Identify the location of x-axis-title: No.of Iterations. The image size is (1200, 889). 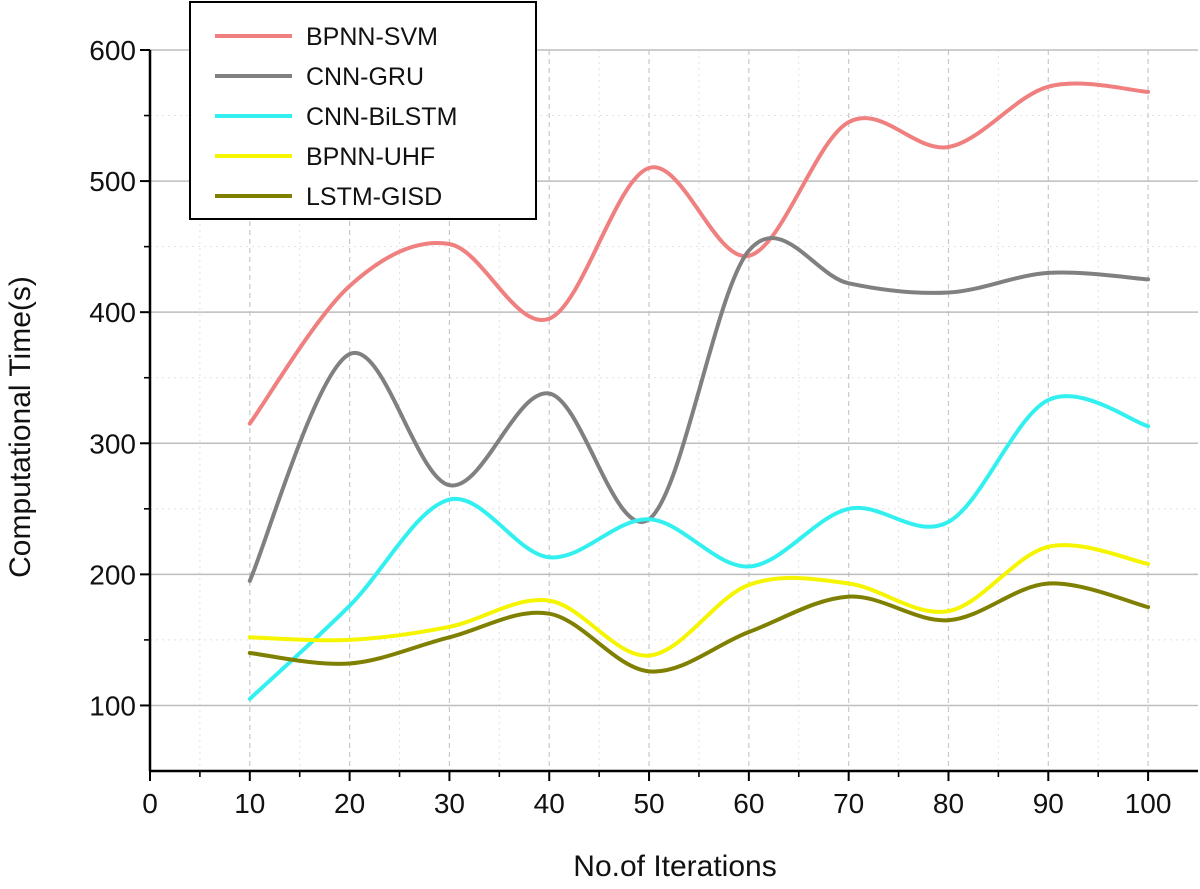
(674, 866).